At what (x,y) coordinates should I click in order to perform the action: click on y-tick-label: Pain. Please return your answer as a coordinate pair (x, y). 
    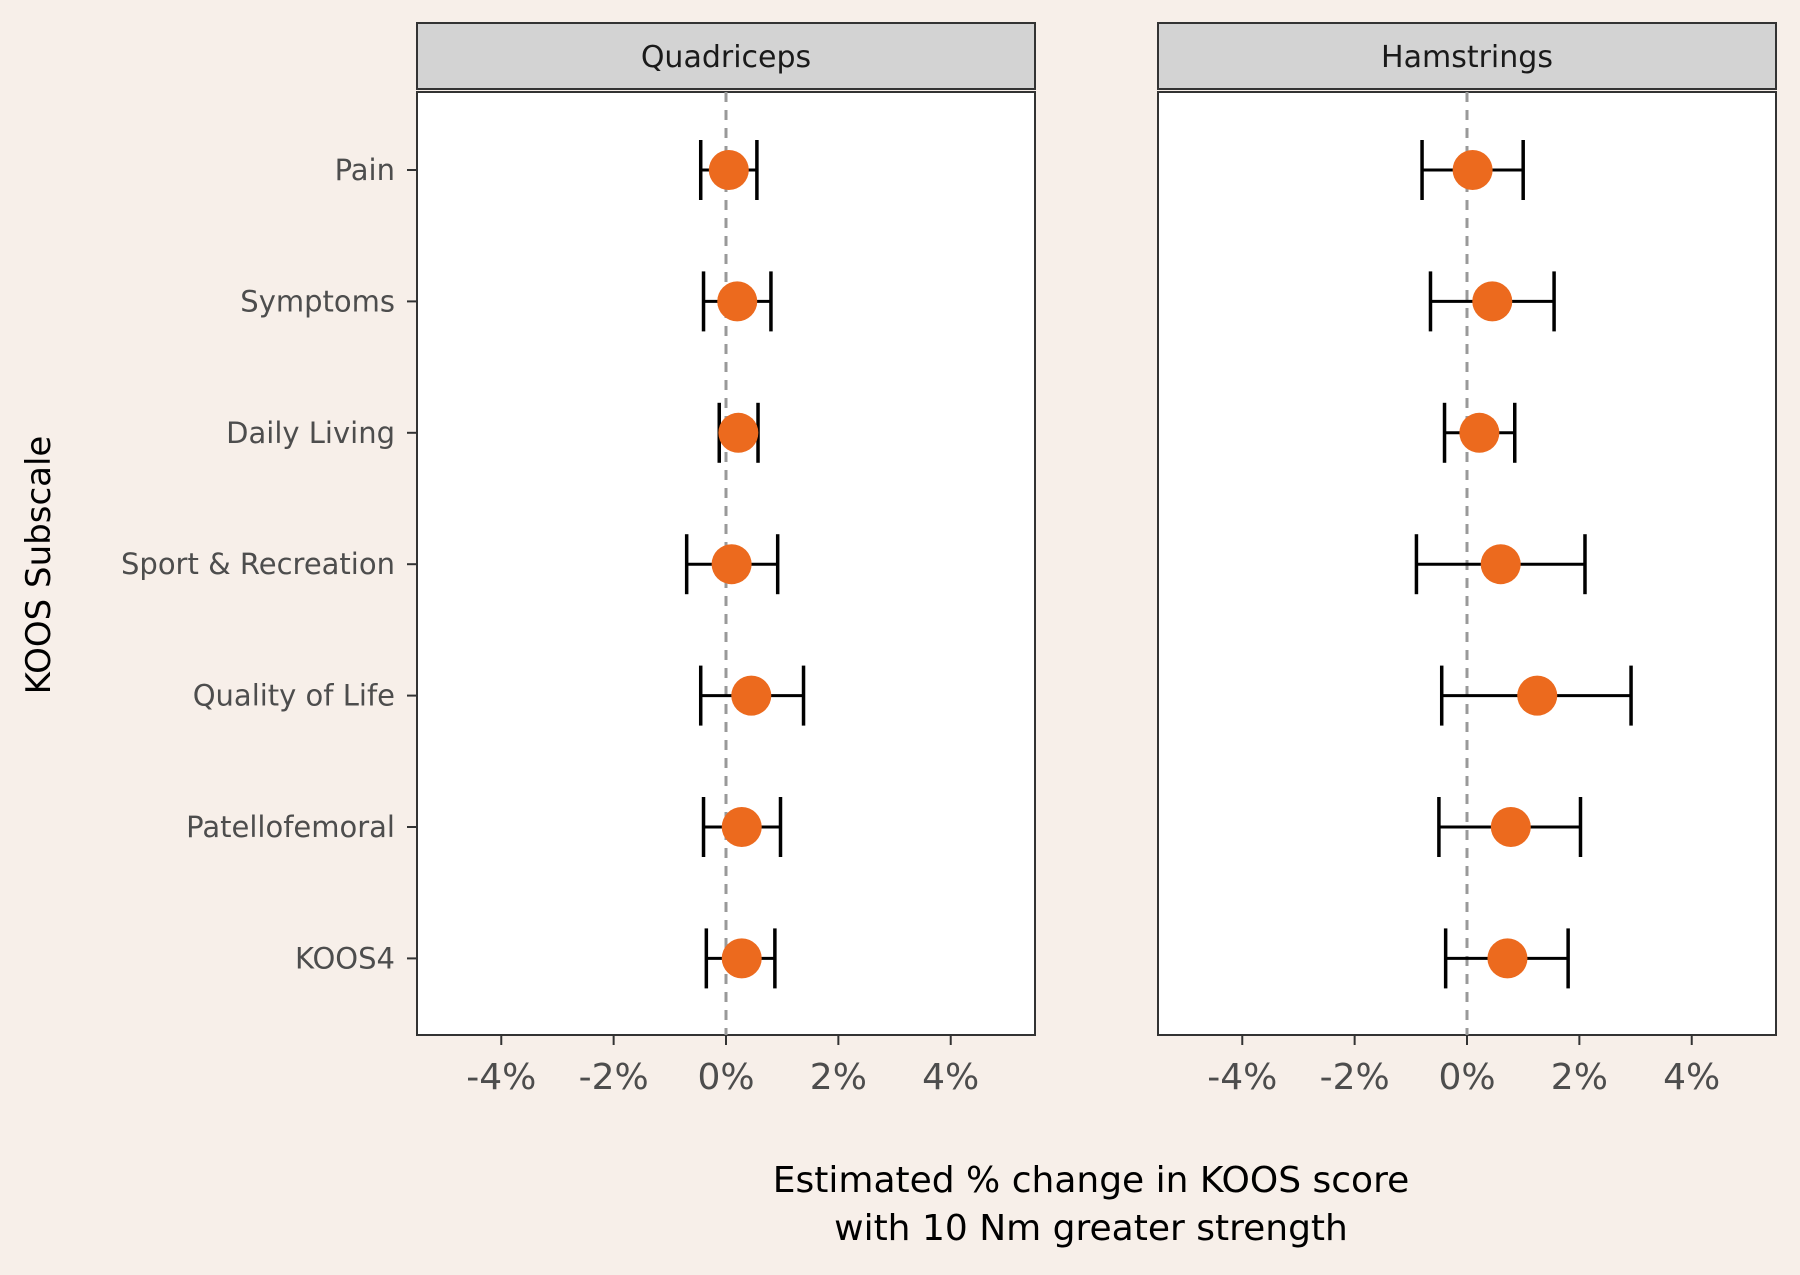
    Looking at the image, I should click on (365, 170).